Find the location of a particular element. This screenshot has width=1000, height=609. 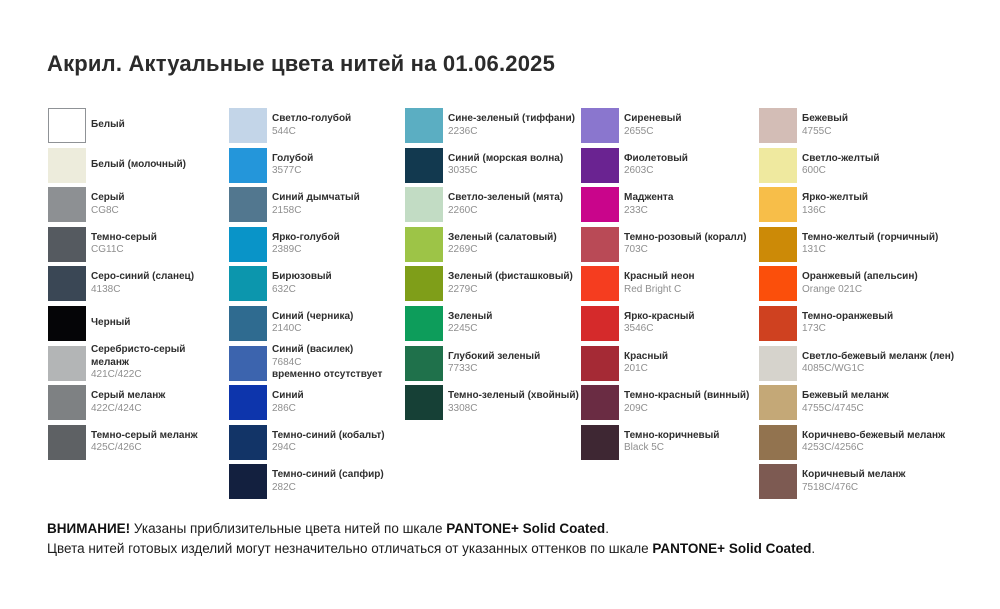

warning-label: ВНИМАНИЕ! is located at coordinates (89, 528).